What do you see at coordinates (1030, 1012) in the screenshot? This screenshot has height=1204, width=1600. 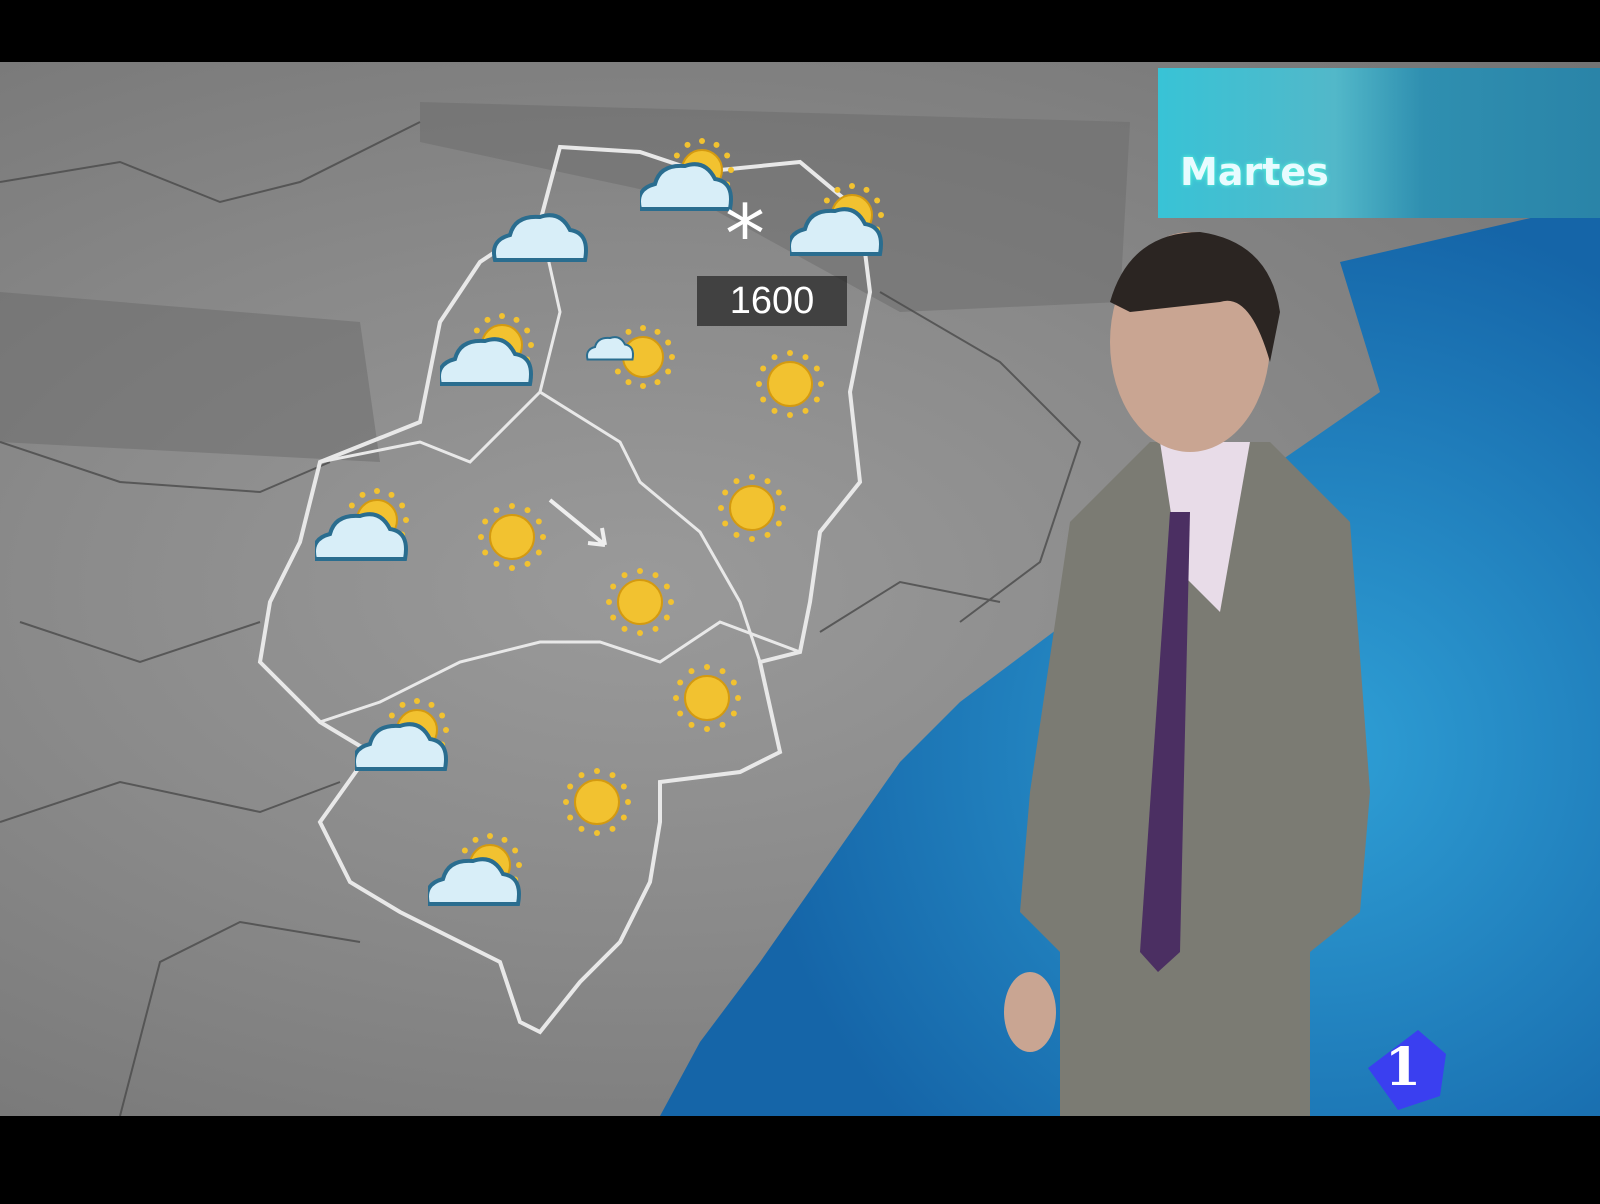 I see `presenter-hand` at bounding box center [1030, 1012].